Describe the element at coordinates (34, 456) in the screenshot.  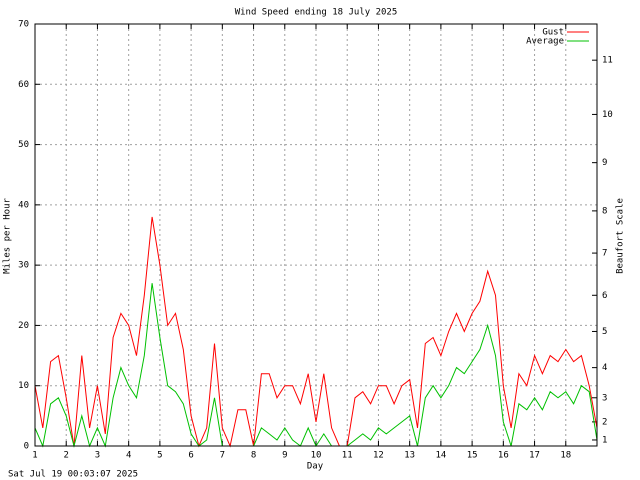
I see `x-tick-label: 1` at that location.